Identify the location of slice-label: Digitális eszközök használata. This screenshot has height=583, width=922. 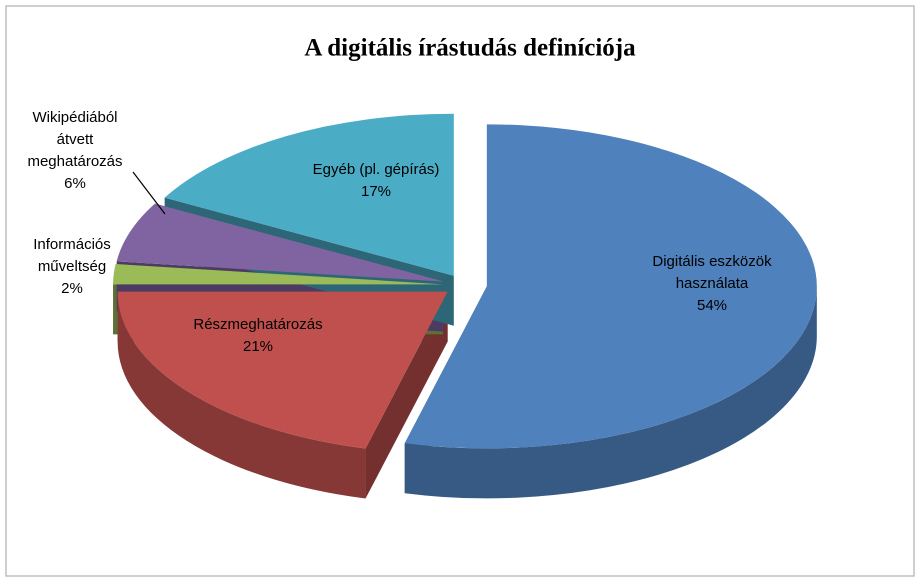
(712, 272).